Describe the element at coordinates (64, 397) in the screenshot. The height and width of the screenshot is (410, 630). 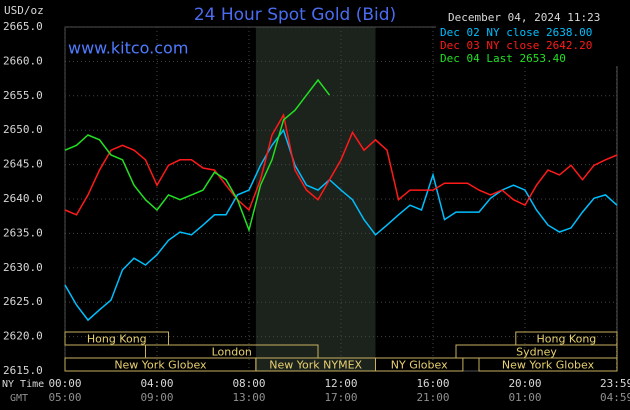
I see `x2-tick-label: 05:00` at that location.